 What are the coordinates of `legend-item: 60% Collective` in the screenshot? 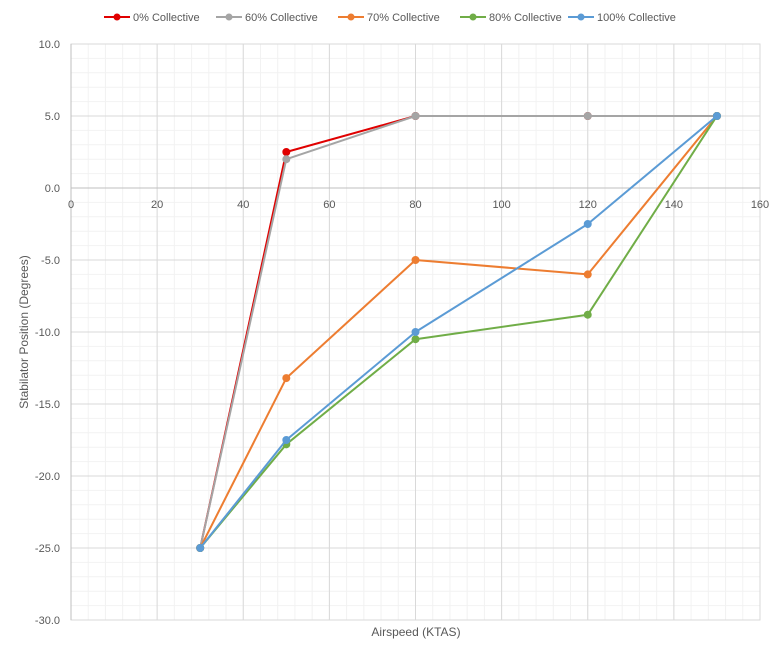 It's located at (267, 18).